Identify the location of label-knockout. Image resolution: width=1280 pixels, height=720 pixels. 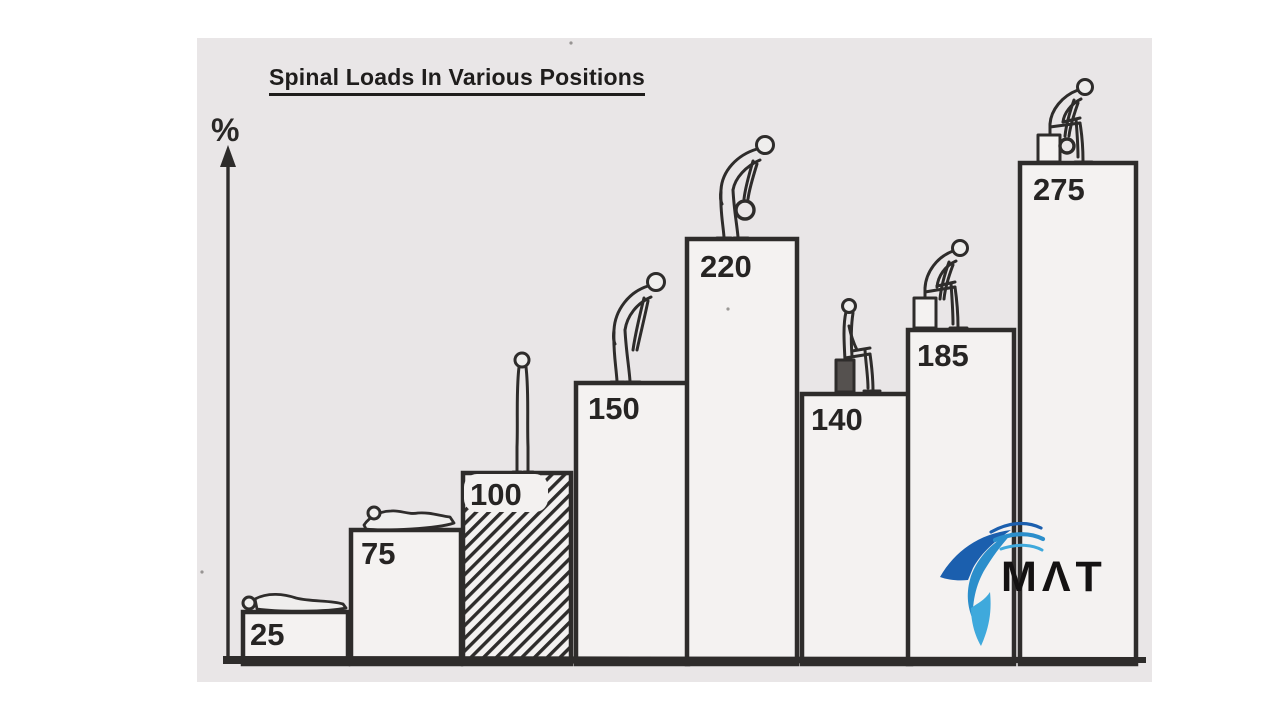
(506, 493).